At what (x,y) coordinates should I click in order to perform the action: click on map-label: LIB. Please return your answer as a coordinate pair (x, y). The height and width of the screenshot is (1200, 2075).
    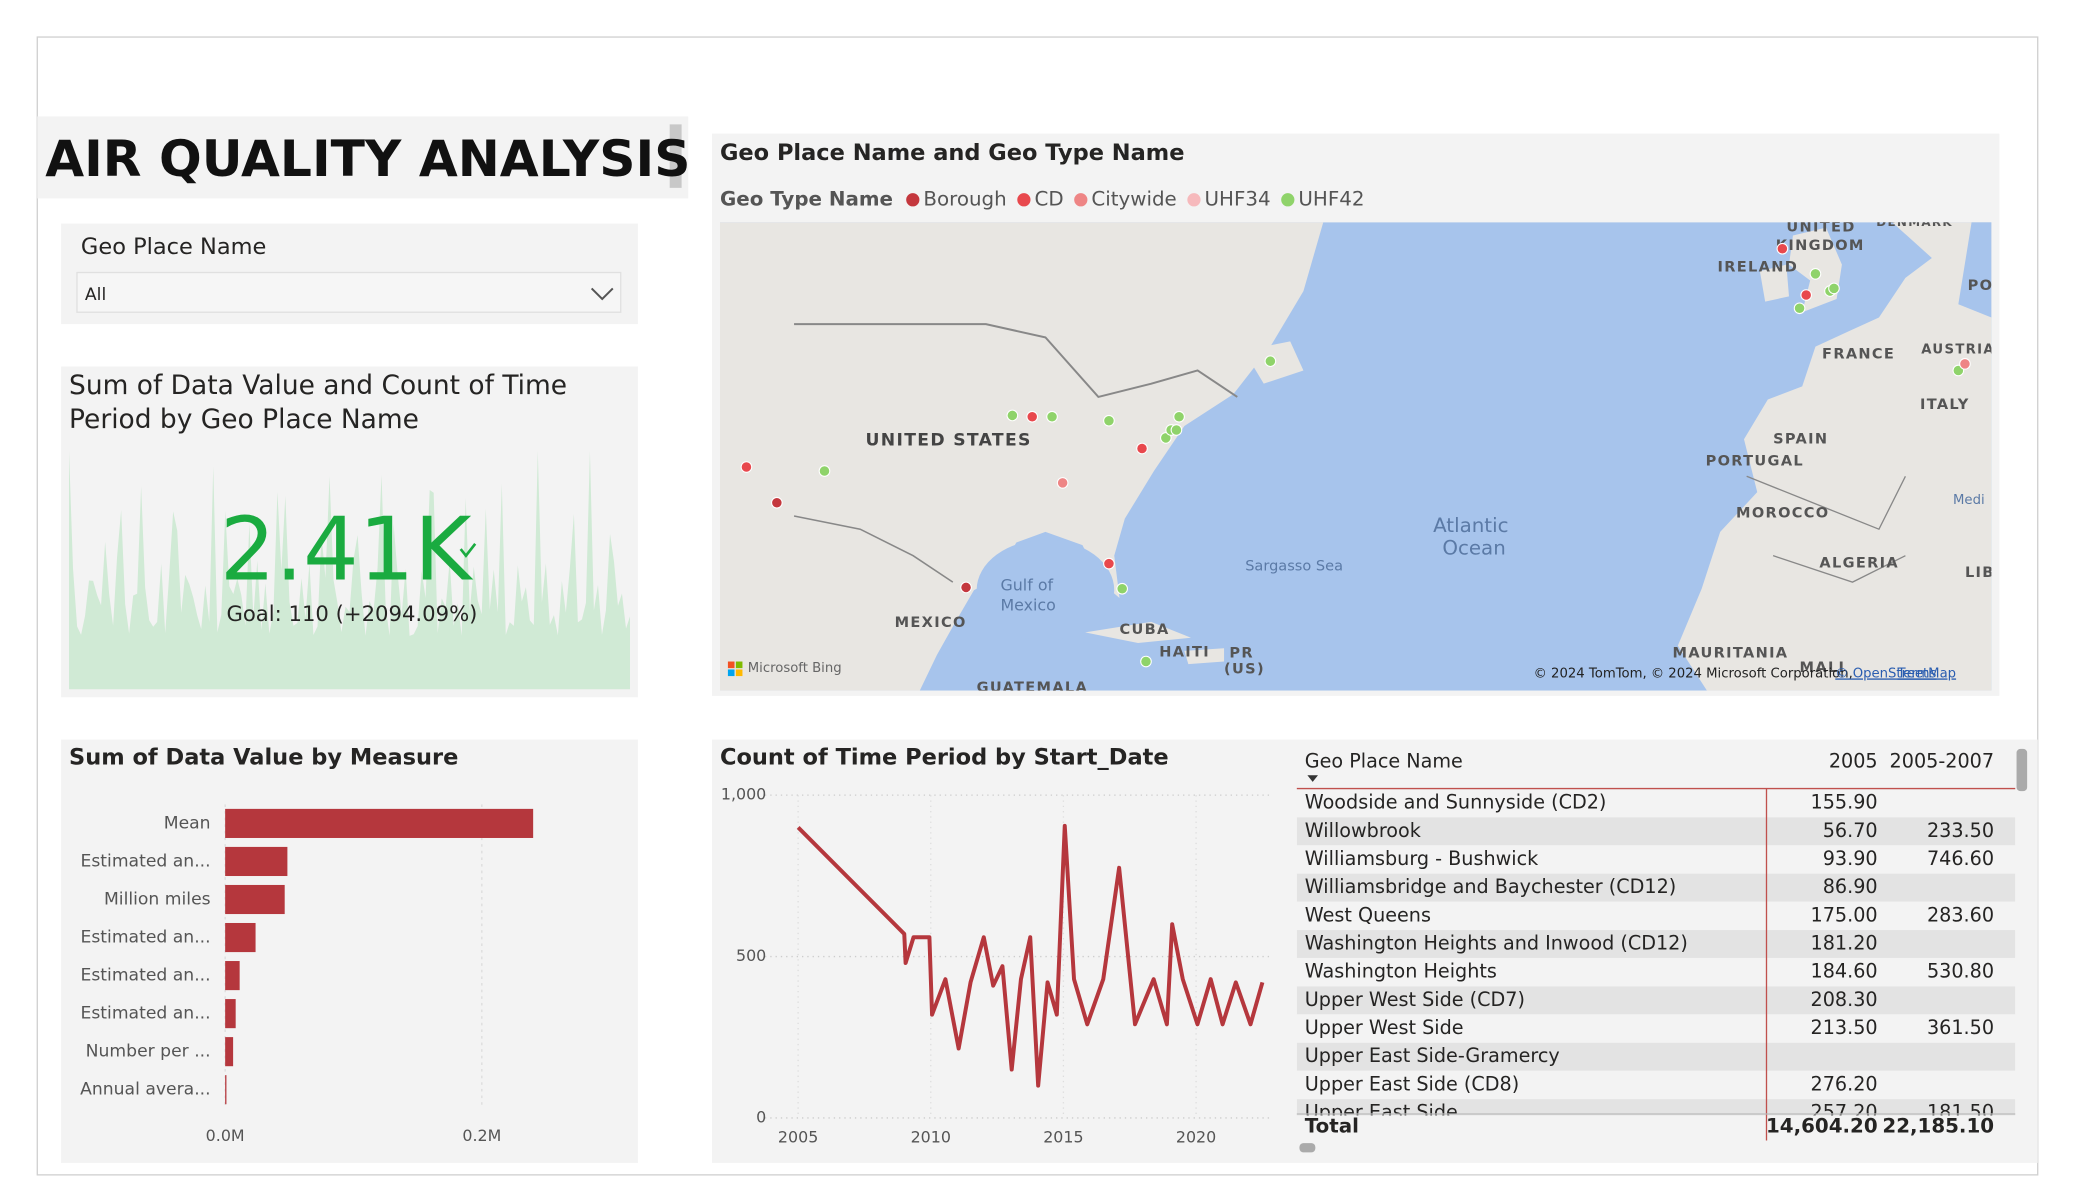
    Looking at the image, I should click on (1980, 572).